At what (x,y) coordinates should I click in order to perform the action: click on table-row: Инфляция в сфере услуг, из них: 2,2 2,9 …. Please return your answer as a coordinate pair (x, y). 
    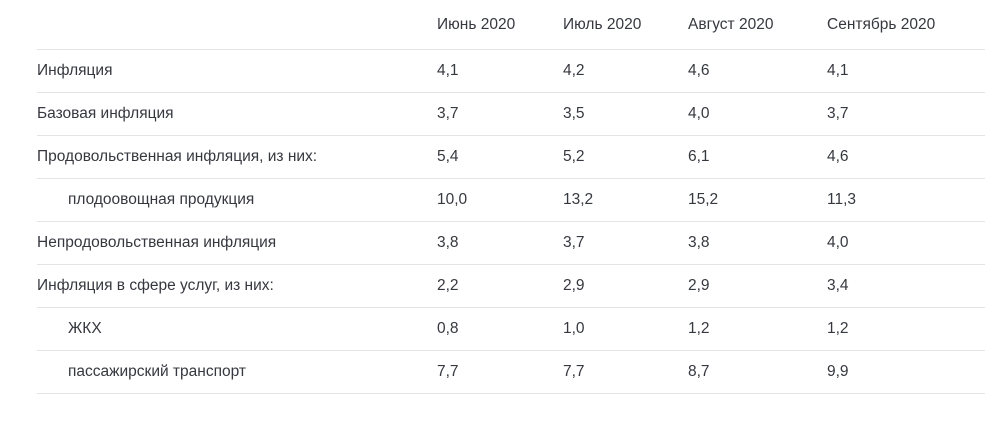
    Looking at the image, I should click on (511, 286).